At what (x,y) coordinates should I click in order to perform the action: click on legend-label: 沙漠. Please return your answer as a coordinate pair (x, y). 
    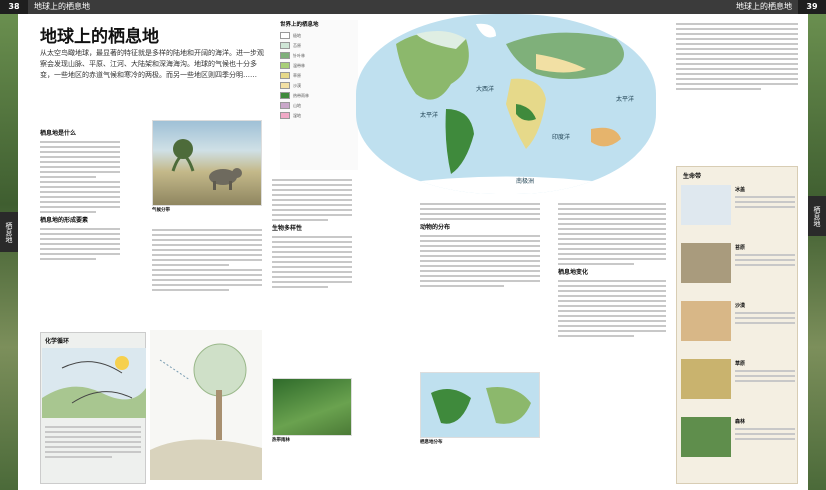
    Looking at the image, I should click on (297, 85).